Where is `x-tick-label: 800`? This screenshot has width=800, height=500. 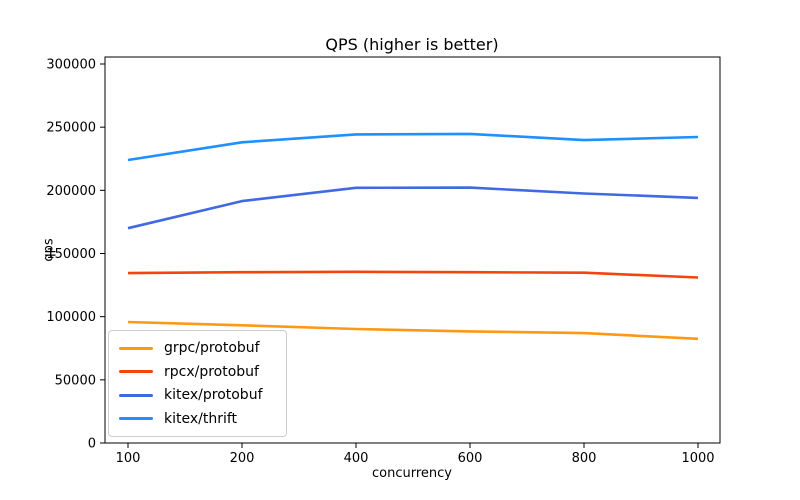
x-tick-label: 800 is located at coordinates (584, 458).